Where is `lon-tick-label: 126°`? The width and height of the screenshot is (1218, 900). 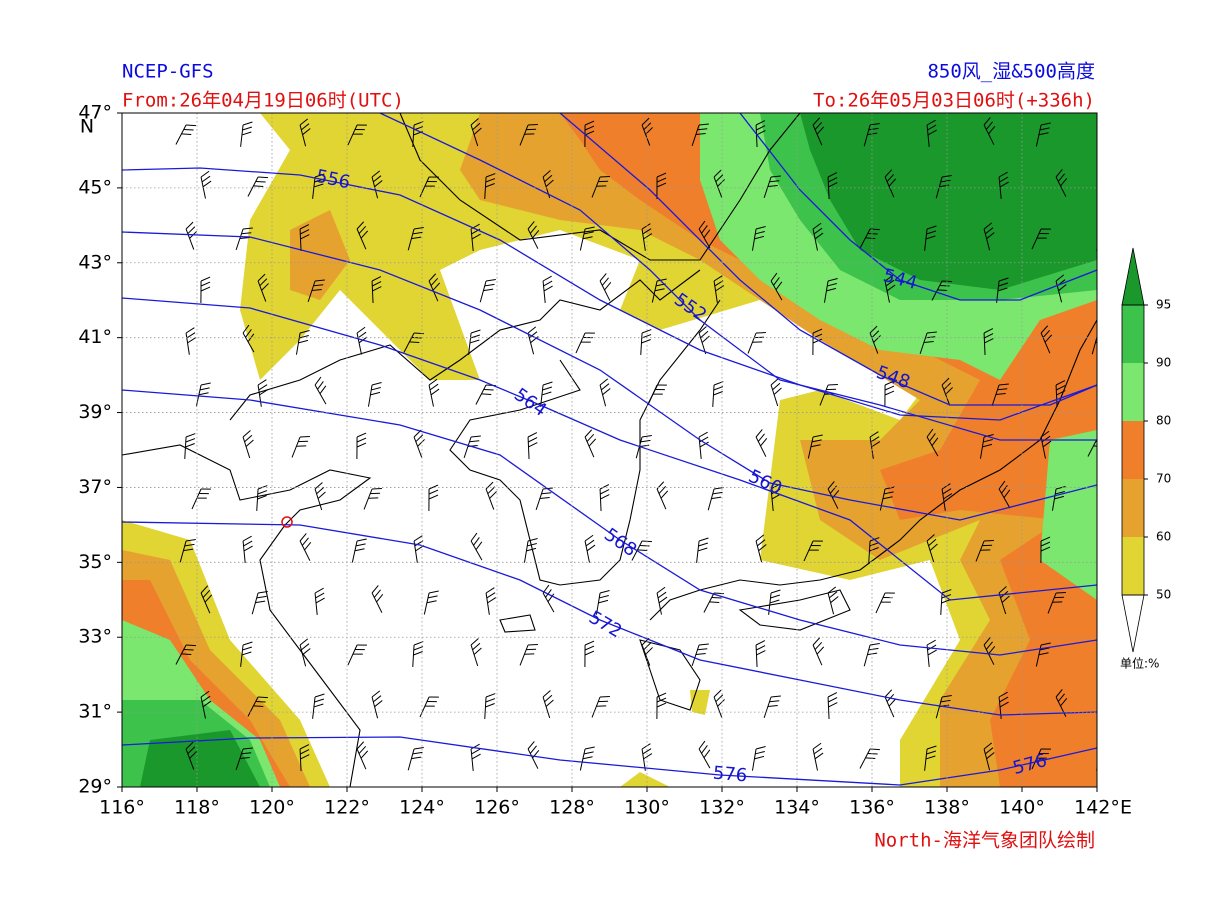 lon-tick-label: 126° is located at coordinates (497, 808).